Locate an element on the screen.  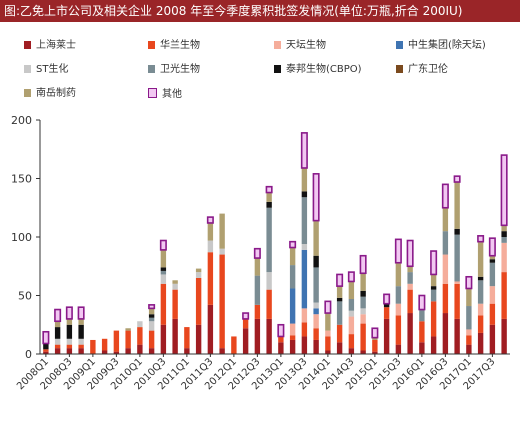
legend-label: ST生化 is located at coordinates (52, 69).